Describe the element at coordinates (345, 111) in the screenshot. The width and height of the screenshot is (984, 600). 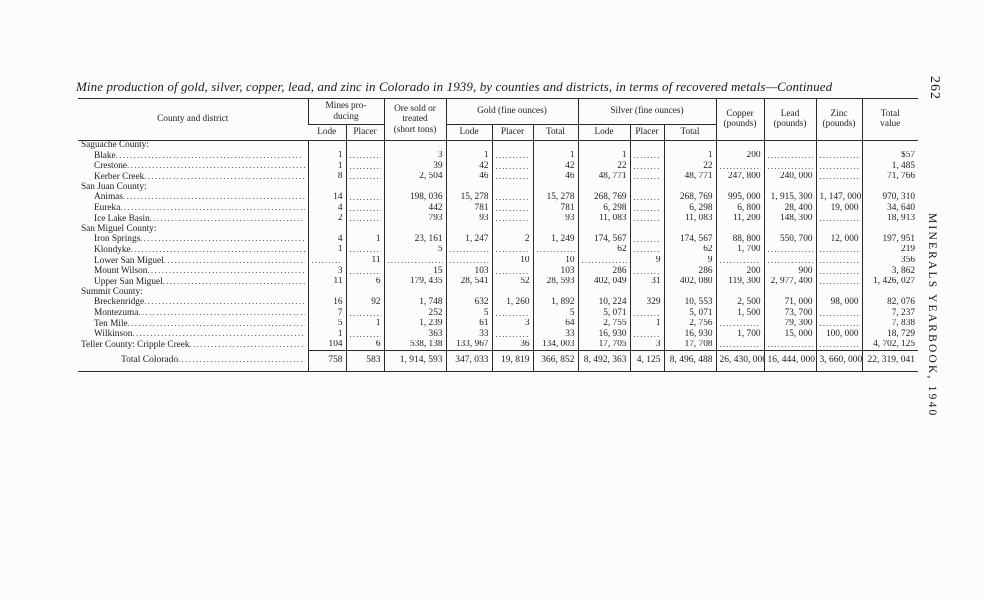
I see `col-group-mines-producing: Mines pro- ducing` at that location.